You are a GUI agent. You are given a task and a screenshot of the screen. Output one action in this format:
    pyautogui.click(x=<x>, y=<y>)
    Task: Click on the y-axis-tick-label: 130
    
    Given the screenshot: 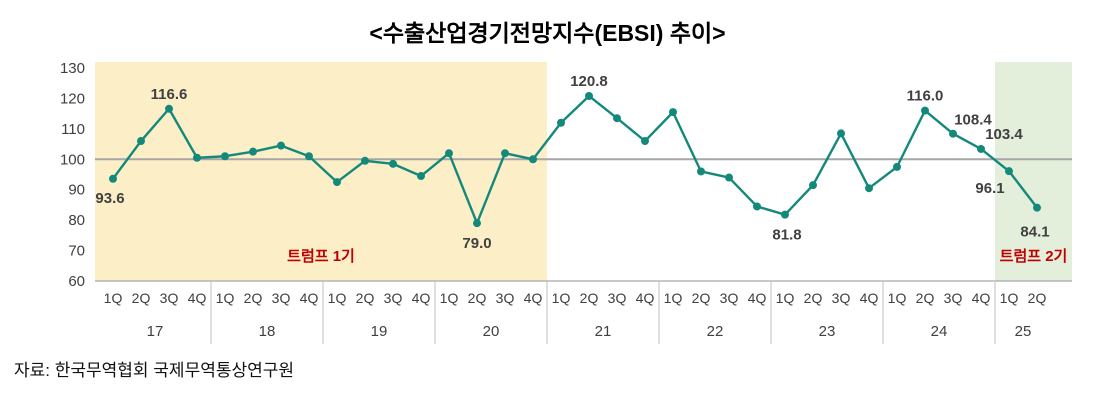 What is the action you would take?
    pyautogui.click(x=72, y=68)
    